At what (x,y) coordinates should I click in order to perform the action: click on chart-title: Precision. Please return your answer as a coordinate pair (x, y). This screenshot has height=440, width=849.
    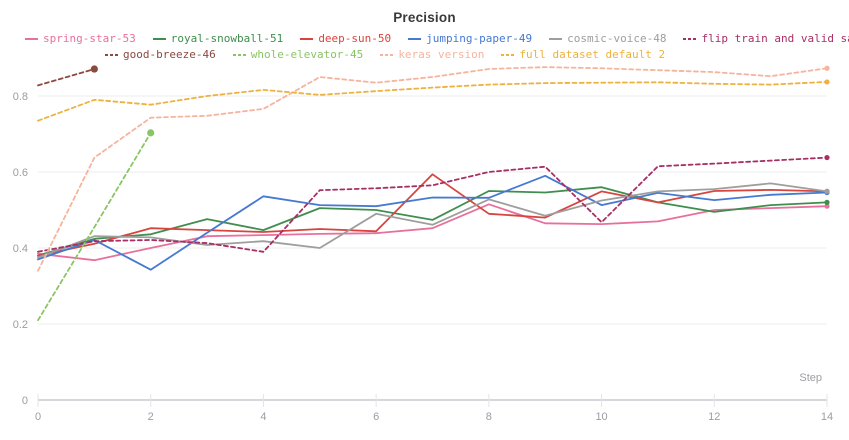
    Looking at the image, I should click on (424, 17).